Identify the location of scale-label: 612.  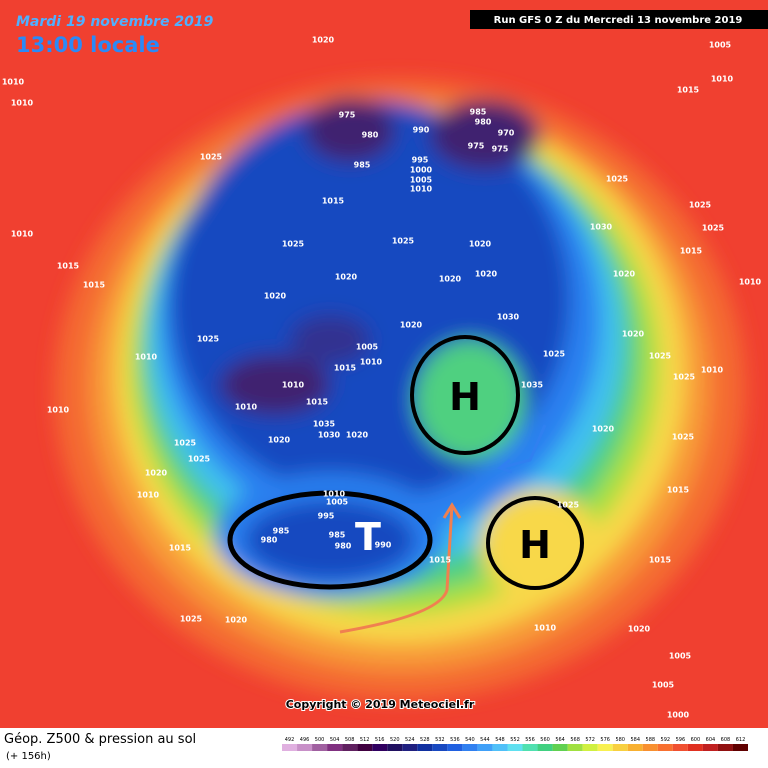
(741, 740).